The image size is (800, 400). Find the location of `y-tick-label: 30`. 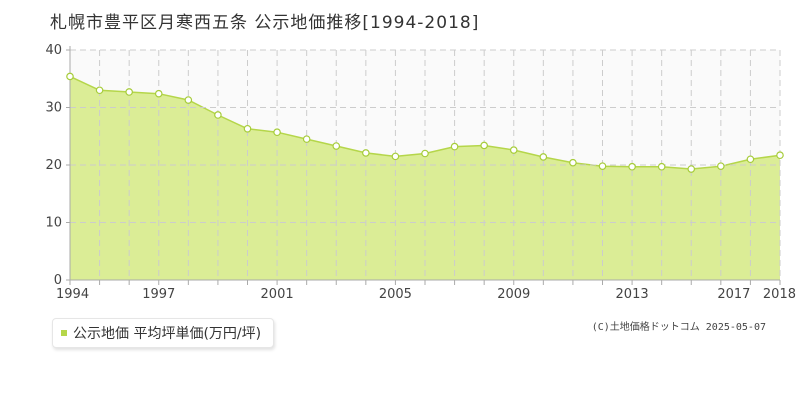

y-tick-label: 30 is located at coordinates (53, 108).